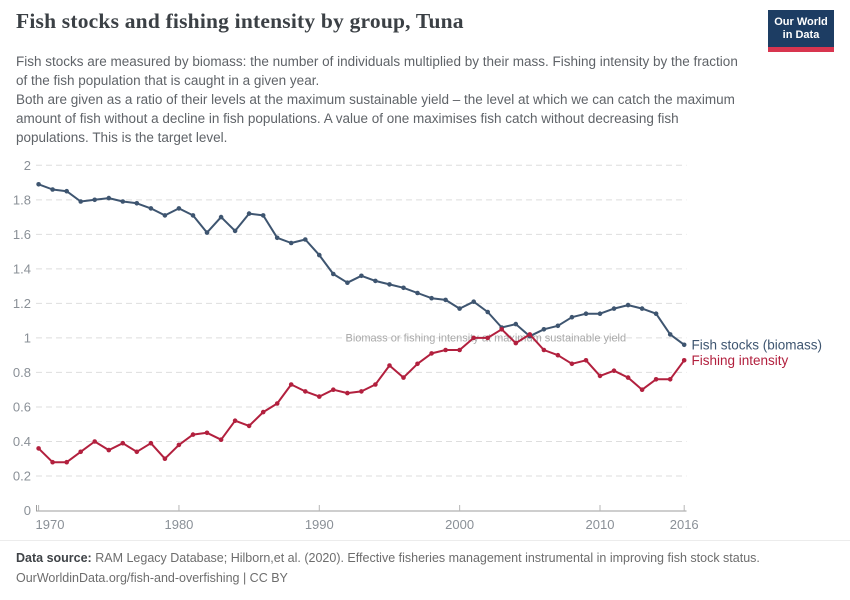  I want to click on data-point-fish-stocks-biomass-2016, so click(684, 345).